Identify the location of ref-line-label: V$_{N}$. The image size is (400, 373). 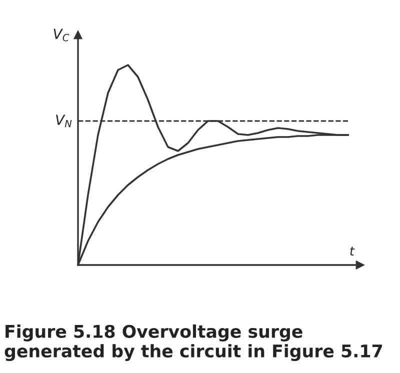
(64, 121).